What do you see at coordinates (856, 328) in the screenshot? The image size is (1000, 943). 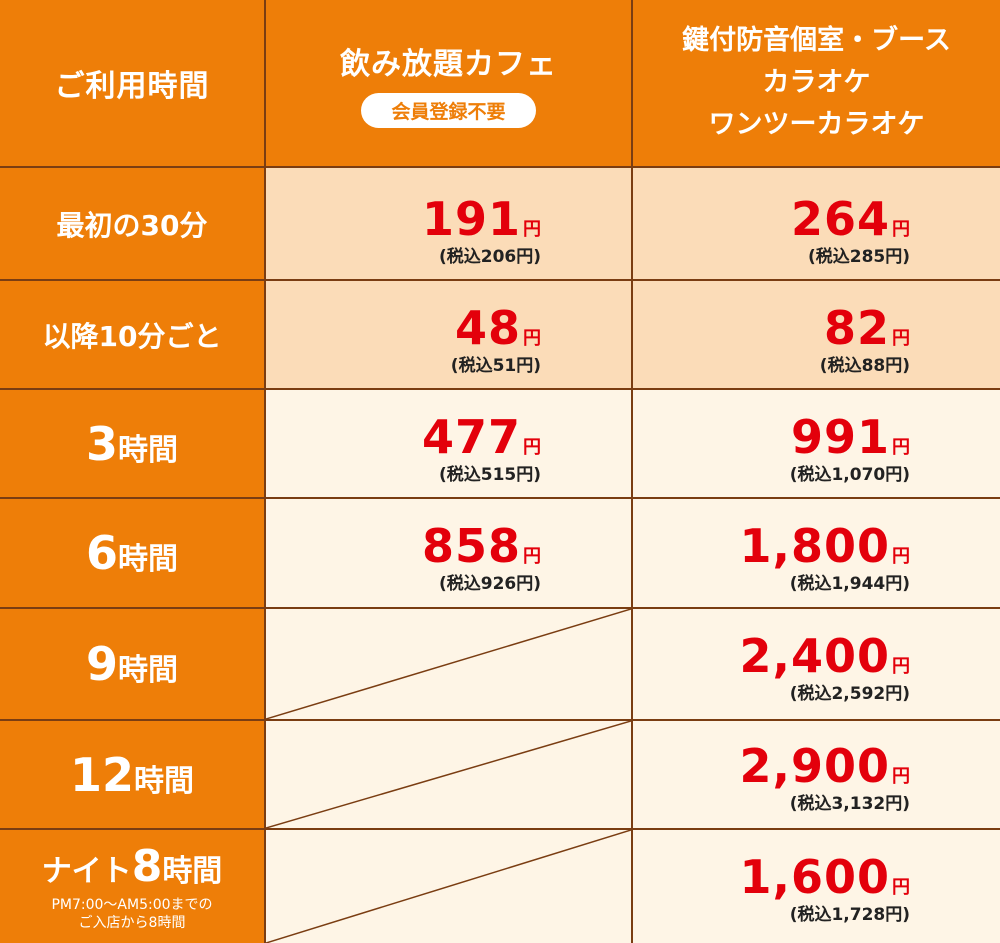 I see `price-amount: 82` at bounding box center [856, 328].